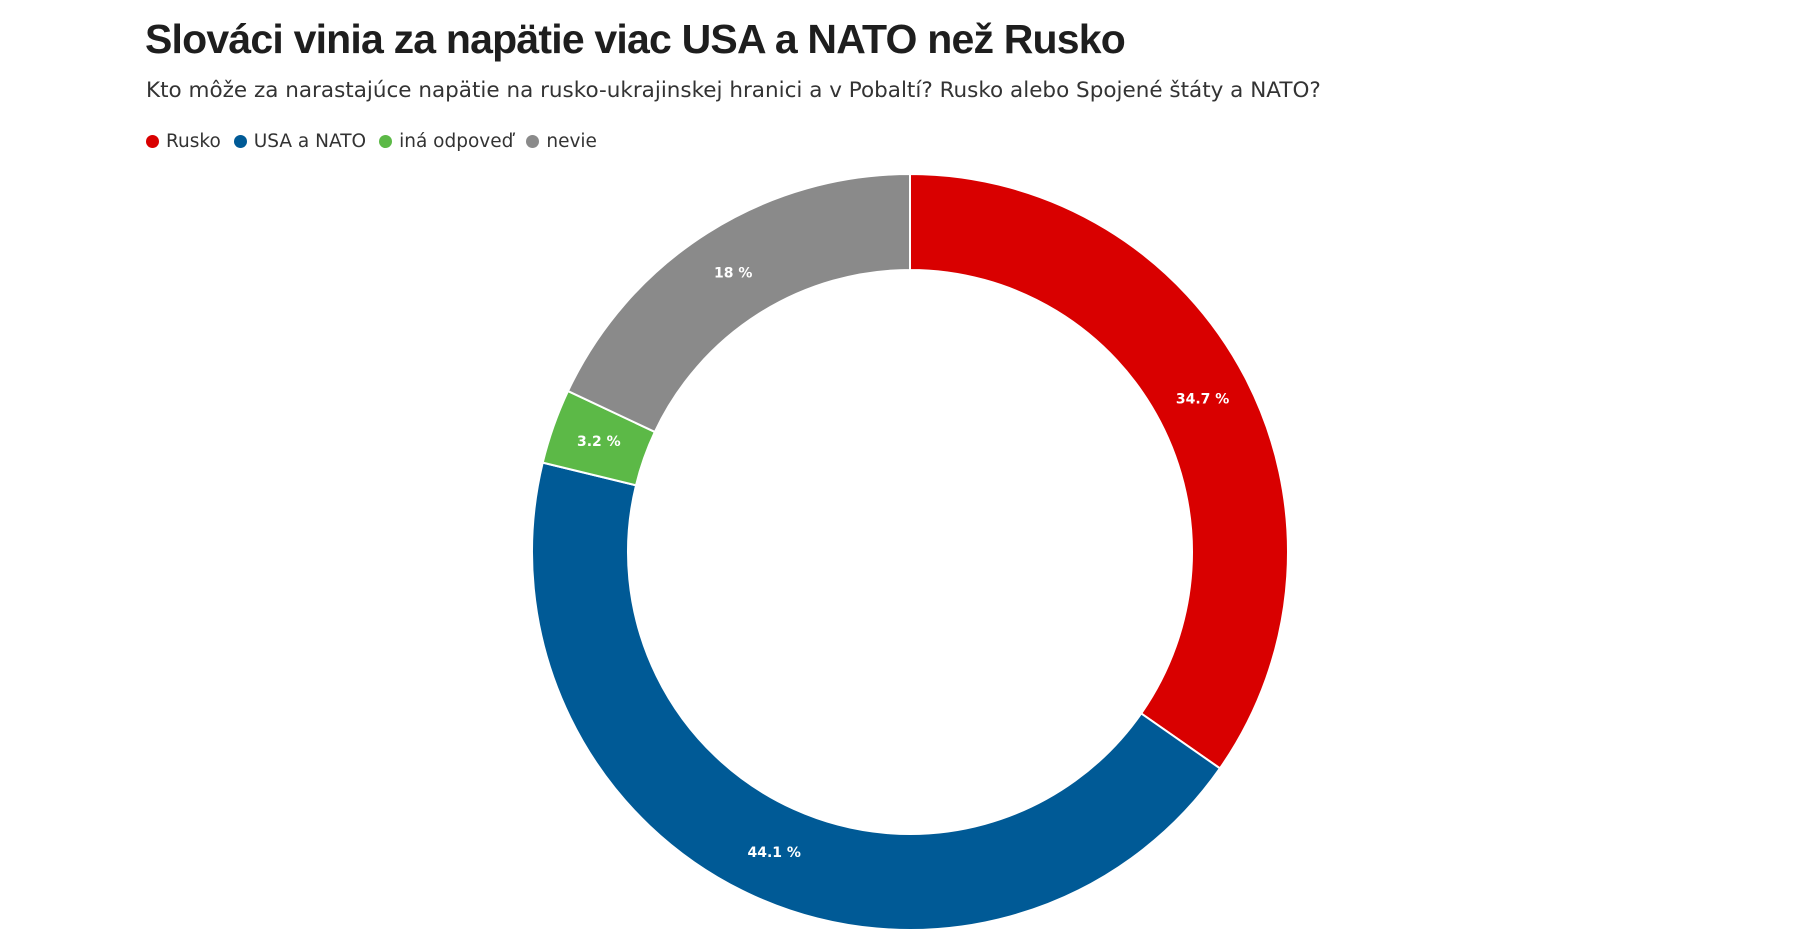 The width and height of the screenshot is (1800, 950). Describe the element at coordinates (571, 141) in the screenshot. I see `legend-label-nevie: nevie` at that location.